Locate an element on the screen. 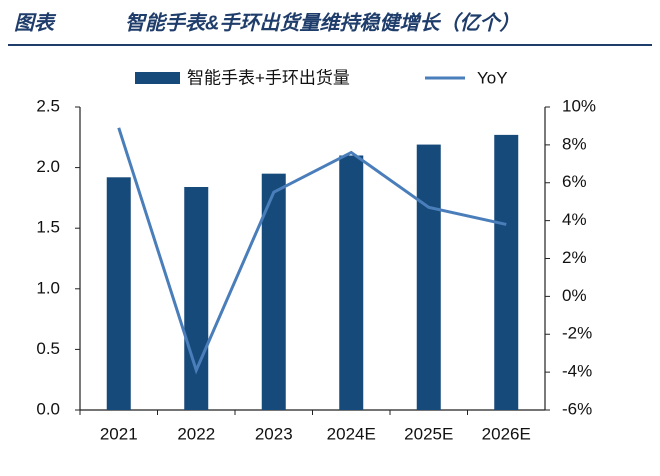 This screenshot has width=660, height=476. figure-label: 图表 is located at coordinates (35, 22).